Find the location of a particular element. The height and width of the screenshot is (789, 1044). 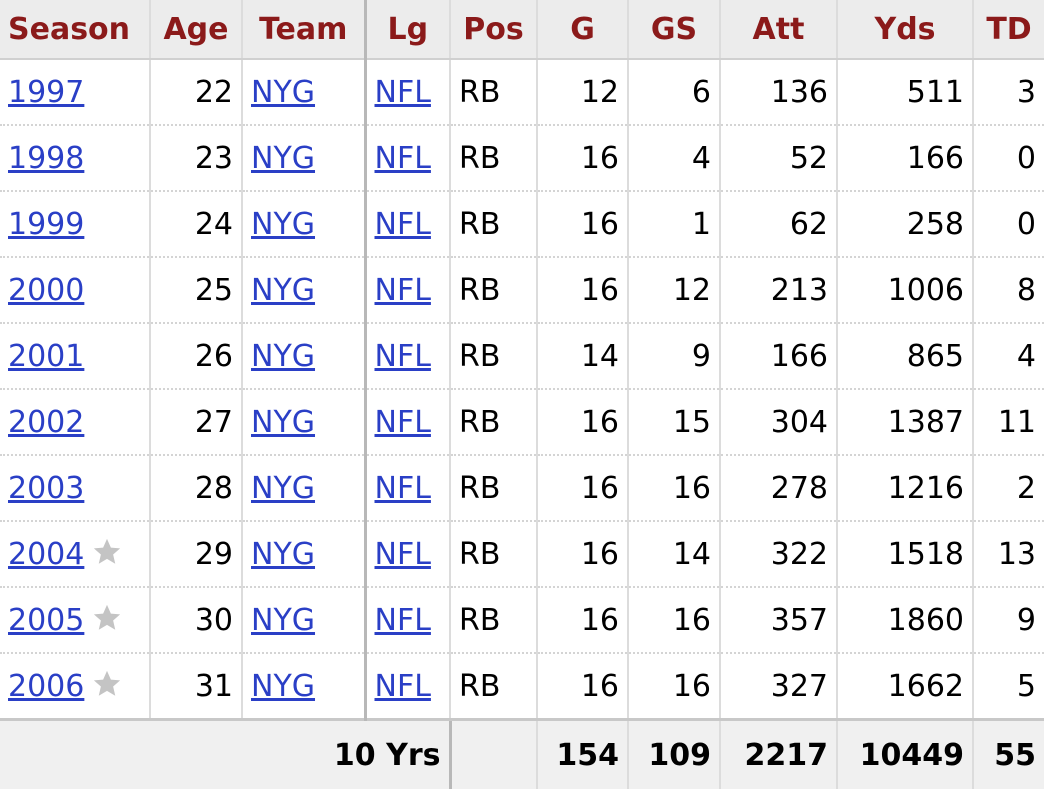

cell-link: 1997 is located at coordinates (46, 92).